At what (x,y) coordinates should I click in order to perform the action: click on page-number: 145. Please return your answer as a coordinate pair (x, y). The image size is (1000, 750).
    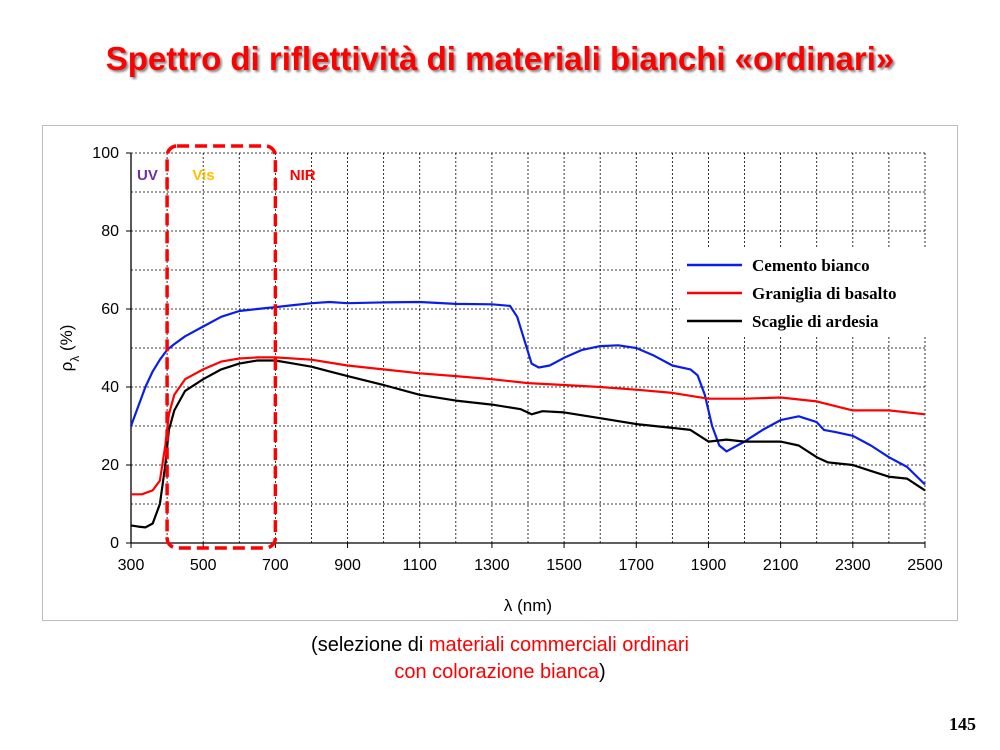
    Looking at the image, I should click on (962, 724).